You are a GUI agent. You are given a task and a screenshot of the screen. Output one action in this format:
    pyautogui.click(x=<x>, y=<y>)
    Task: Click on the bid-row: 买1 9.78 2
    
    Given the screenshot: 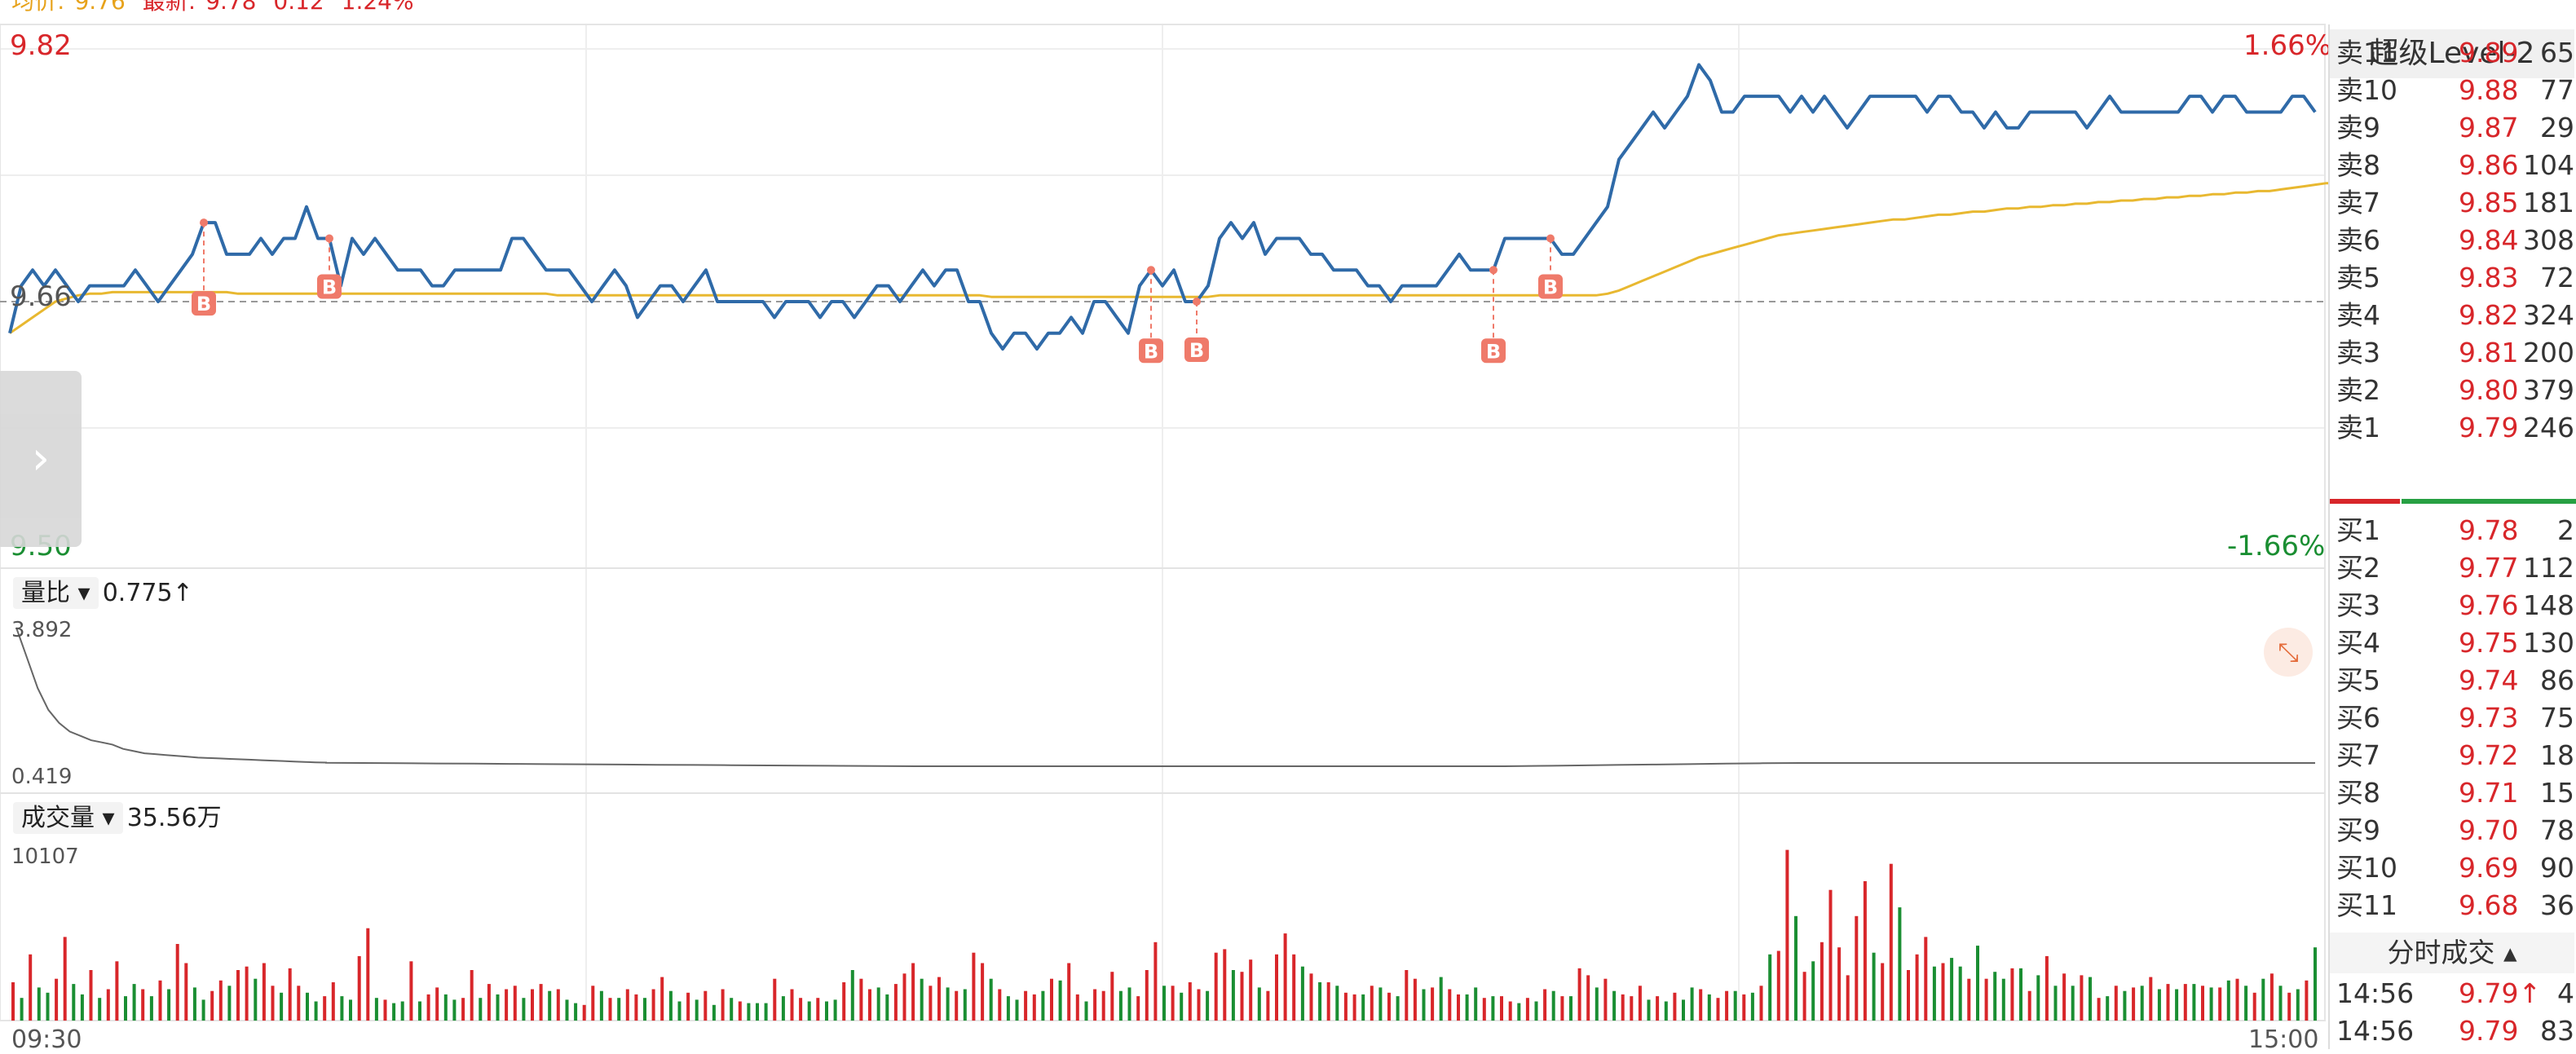 What is the action you would take?
    pyautogui.click(x=2456, y=530)
    